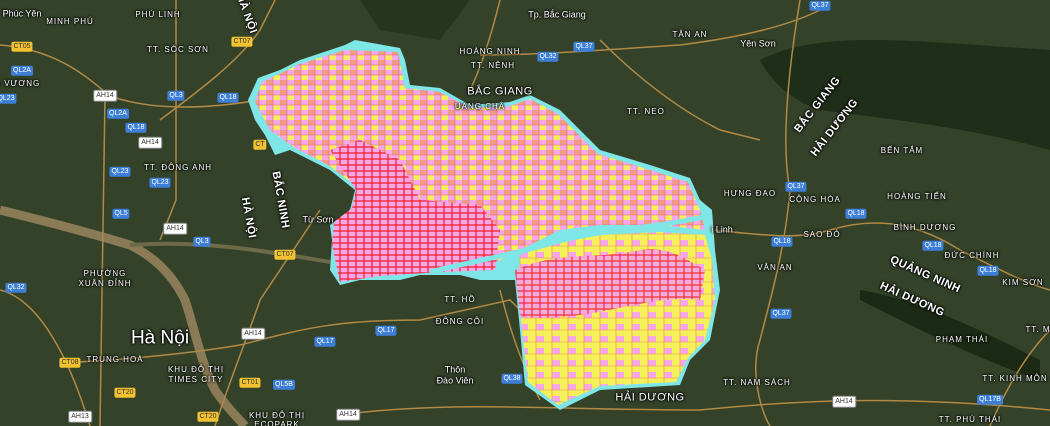 The image size is (1050, 426). Describe the element at coordinates (690, 34) in the screenshot. I see `place-label: TÂN AN` at that location.